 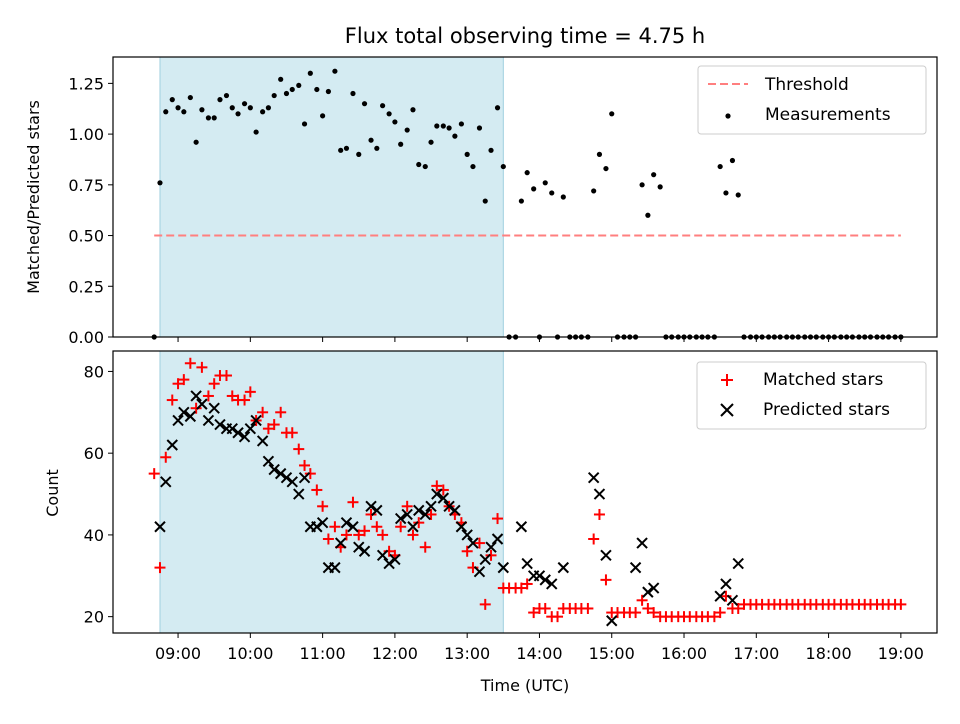 I want to click on bottom-y-tick-label: 60, so click(x=94, y=453).